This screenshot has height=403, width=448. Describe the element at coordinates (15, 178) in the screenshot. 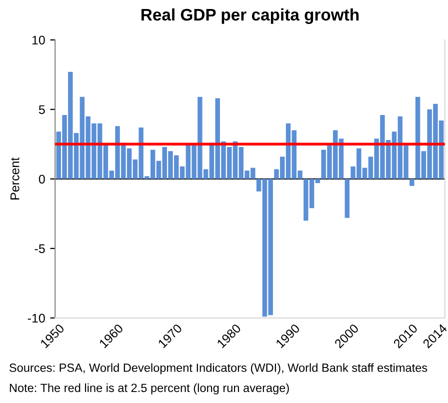

I see `y-axis-title: Percent` at that location.